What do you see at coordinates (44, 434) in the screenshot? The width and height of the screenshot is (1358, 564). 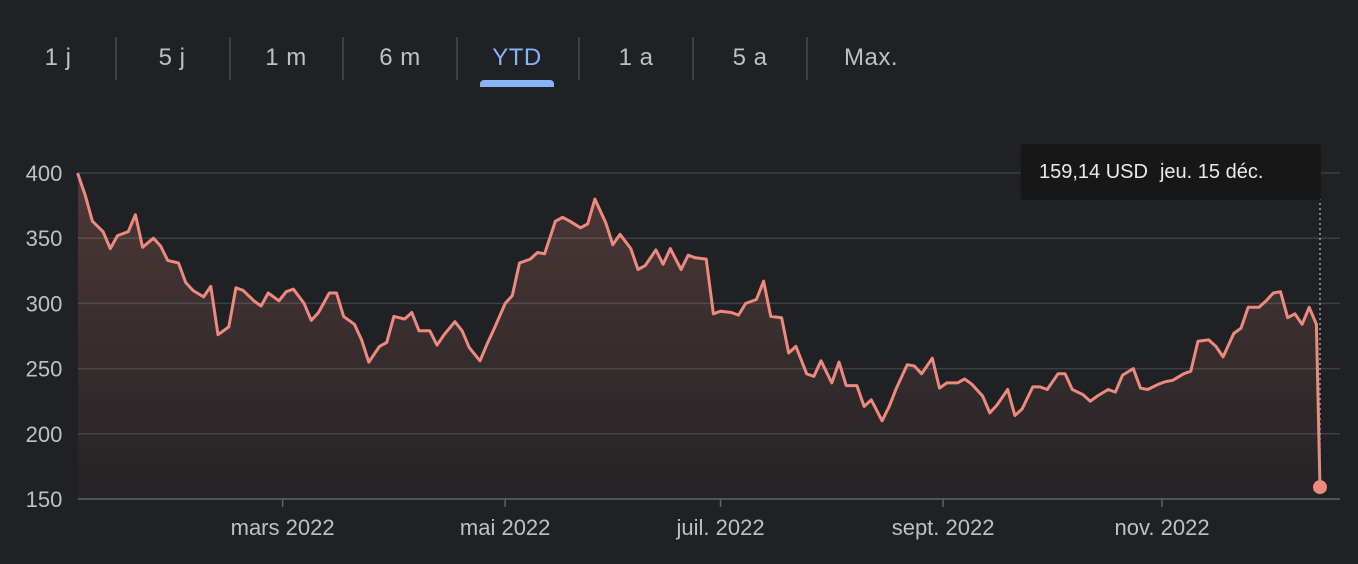 I see `y-tick-label: 200` at bounding box center [44, 434].